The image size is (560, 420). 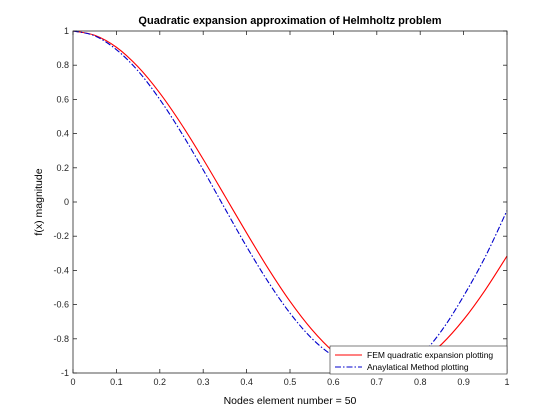 What do you see at coordinates (506, 382) in the screenshot?
I see `x-tick-label: 1` at bounding box center [506, 382].